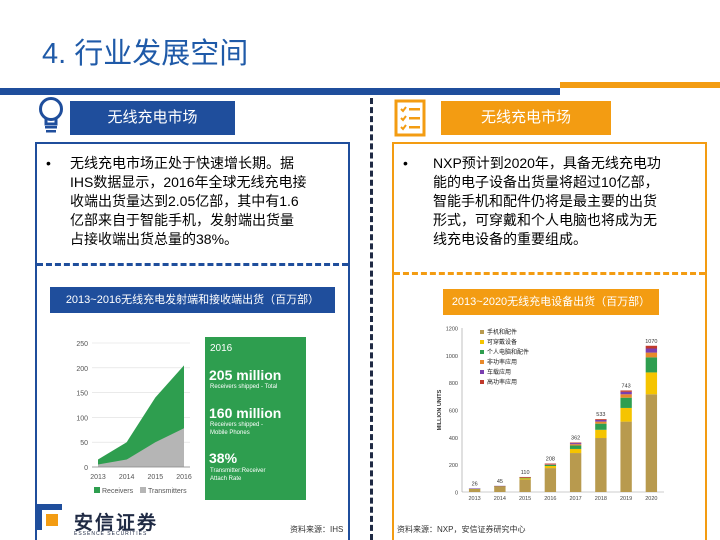 This screenshot has height=540, width=720. Describe the element at coordinates (111, 534) in the screenshot. I see `company-logo-subtitle: ESSENCE SECURITIES` at that location.